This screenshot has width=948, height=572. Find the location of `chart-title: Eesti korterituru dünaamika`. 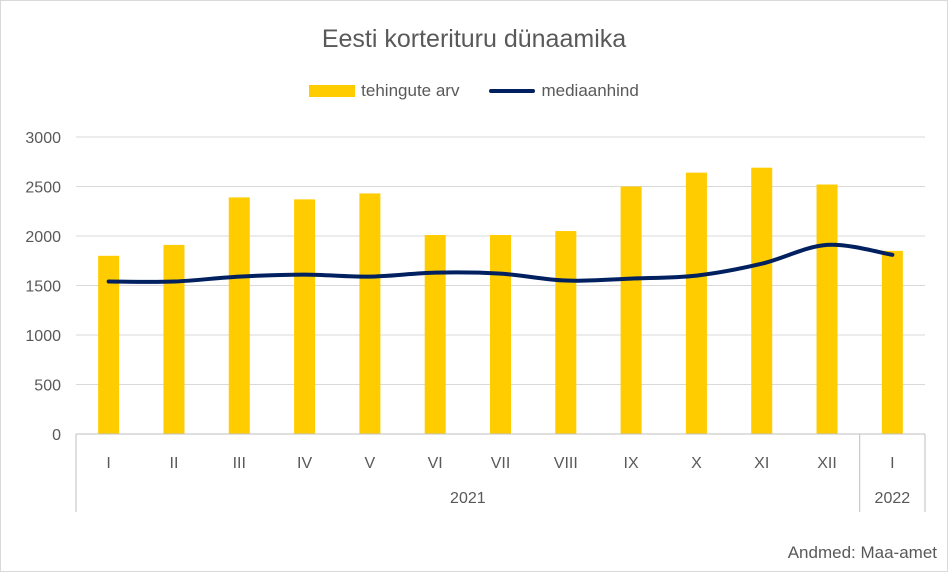

chart-title: Eesti korterituru dünaamika is located at coordinates (474, 39).